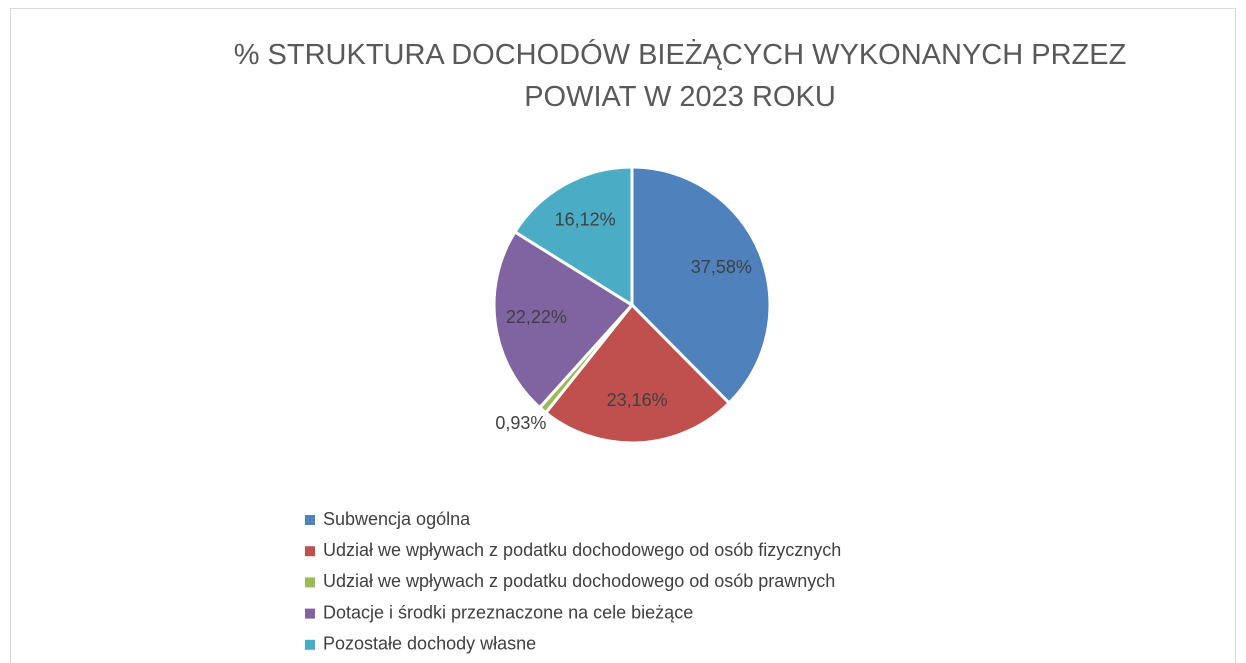  I want to click on legend-label: Pozostałe dochody własne, so click(429, 644).